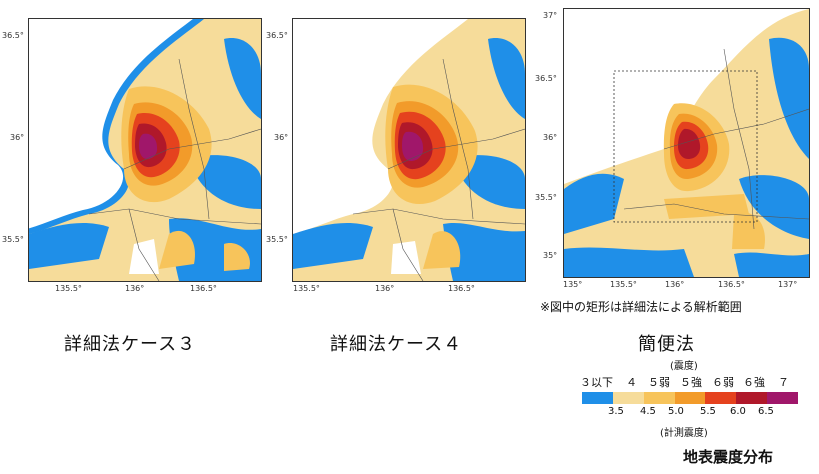 This screenshot has width=819, height=474. Describe the element at coordinates (684, 366) in the screenshot. I see `legend-intensity-title: (震度)` at that location.